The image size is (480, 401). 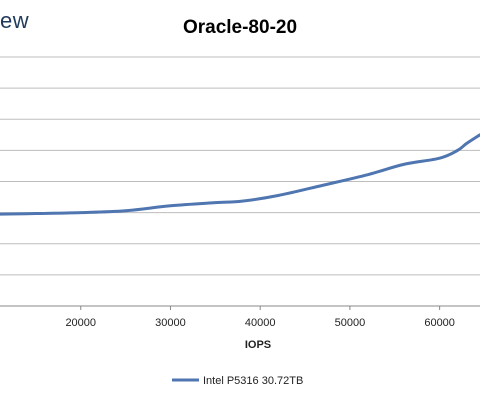 I want to click on x-tick-label: 60000, so click(x=439, y=323).